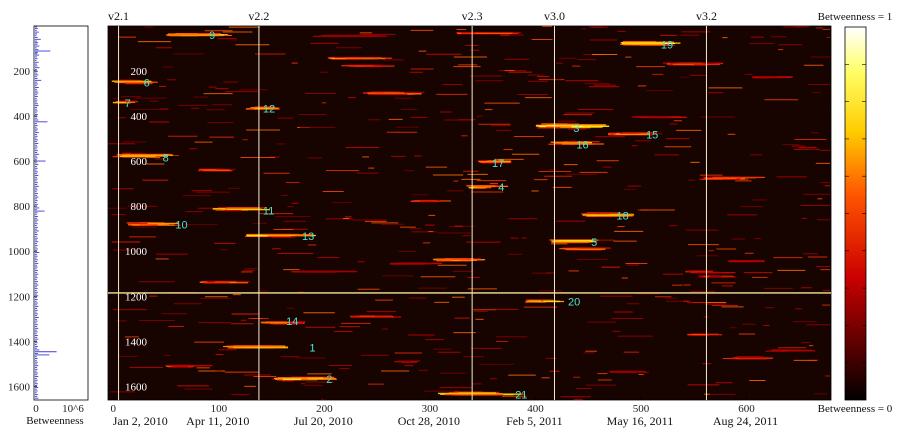 This screenshot has width=907, height=428. I want to click on annotation-20: 20, so click(574, 302).